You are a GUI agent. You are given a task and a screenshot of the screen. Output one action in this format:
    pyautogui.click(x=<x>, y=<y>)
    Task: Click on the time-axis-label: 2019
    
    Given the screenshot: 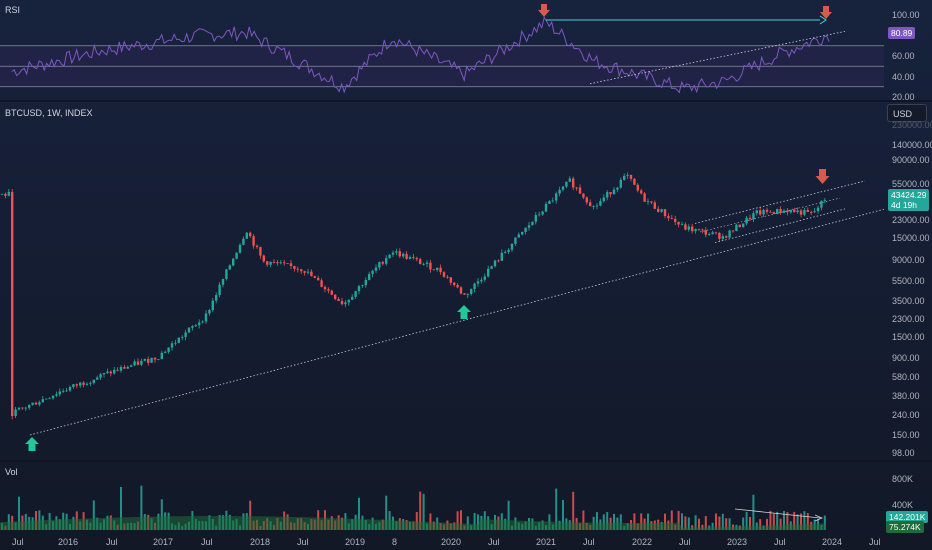 What is the action you would take?
    pyautogui.click(x=355, y=542)
    